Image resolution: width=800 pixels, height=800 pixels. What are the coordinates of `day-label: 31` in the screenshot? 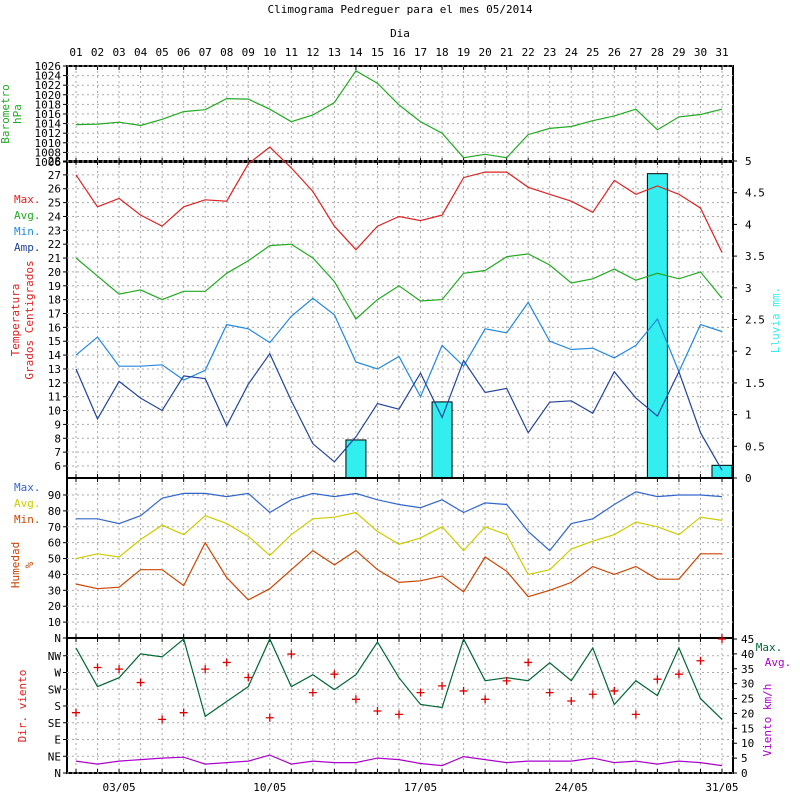 It's located at (721, 52).